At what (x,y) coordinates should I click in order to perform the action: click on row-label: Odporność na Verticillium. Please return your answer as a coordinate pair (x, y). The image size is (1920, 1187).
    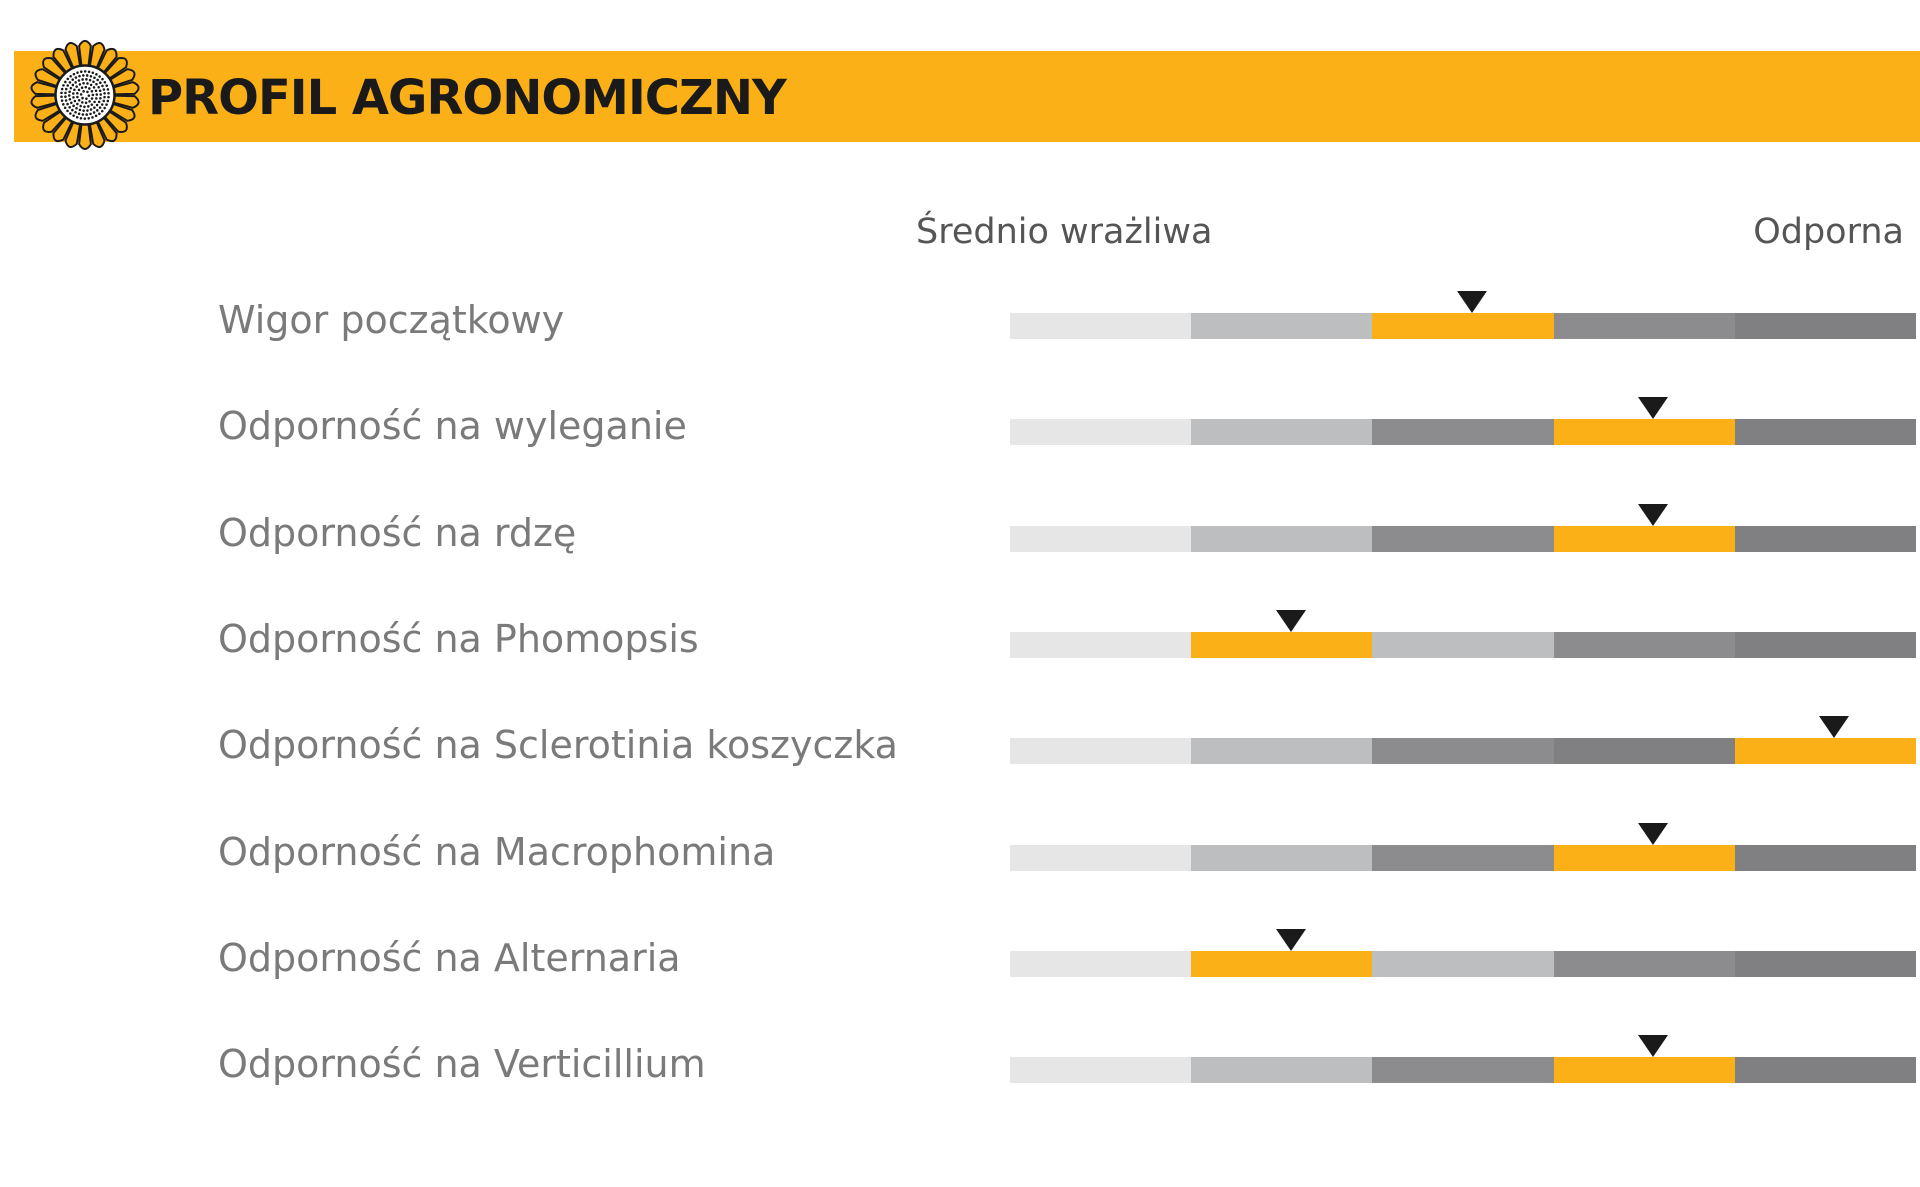
    Looking at the image, I should click on (462, 1064).